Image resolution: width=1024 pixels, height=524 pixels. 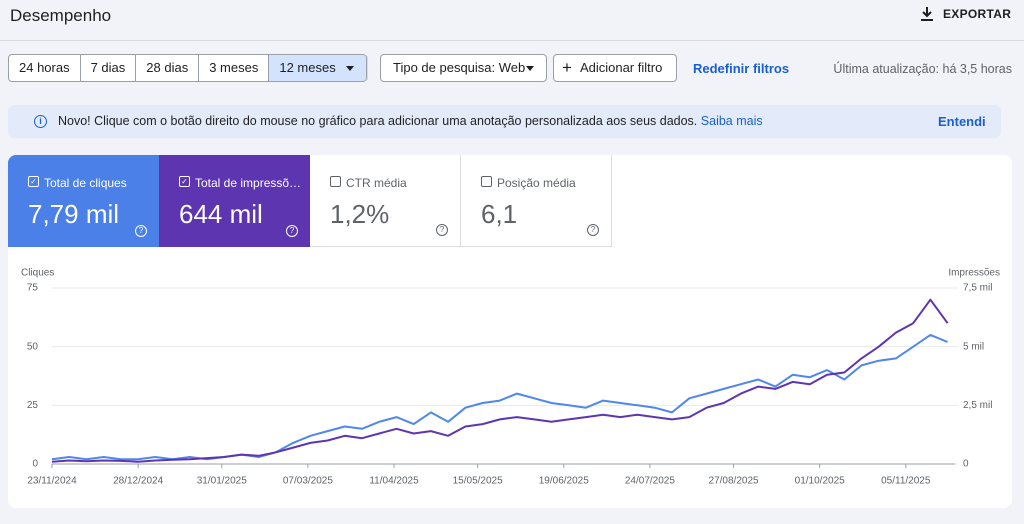 What do you see at coordinates (962, 121) in the screenshot?
I see `dismiss-button: Entendi` at bounding box center [962, 121].